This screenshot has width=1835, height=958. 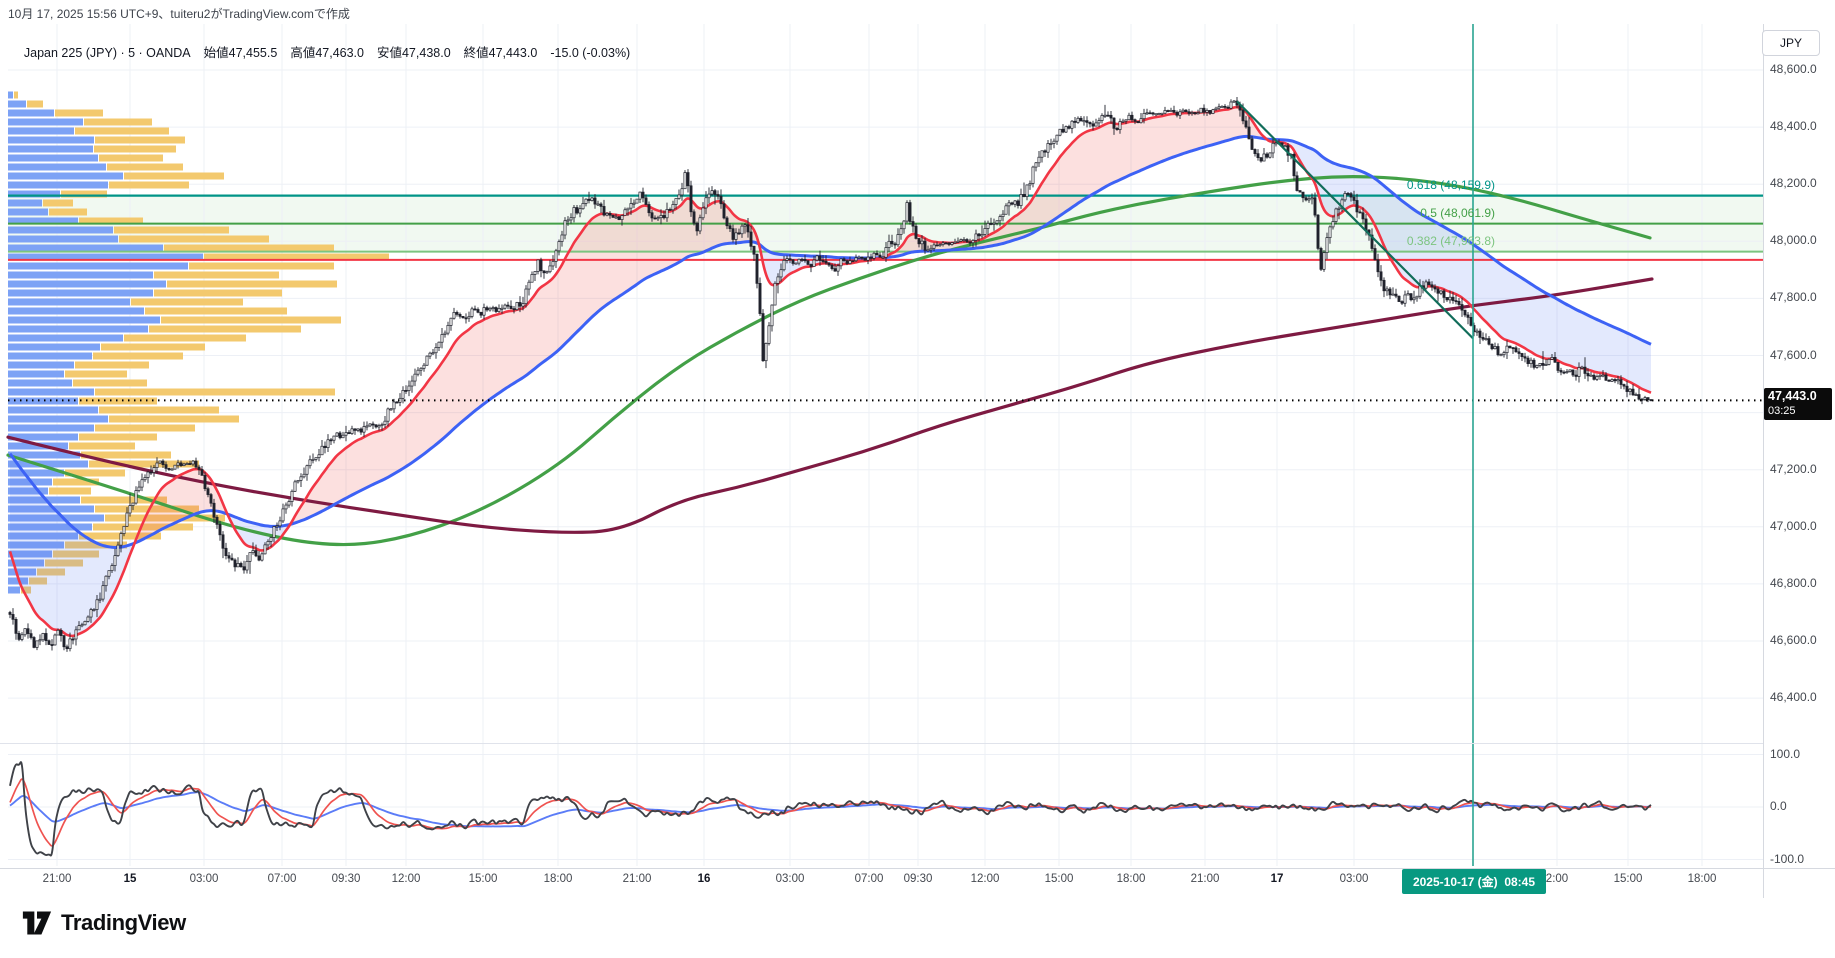 I want to click on ohlc-close: 終値47,443.0, so click(x=500, y=53).